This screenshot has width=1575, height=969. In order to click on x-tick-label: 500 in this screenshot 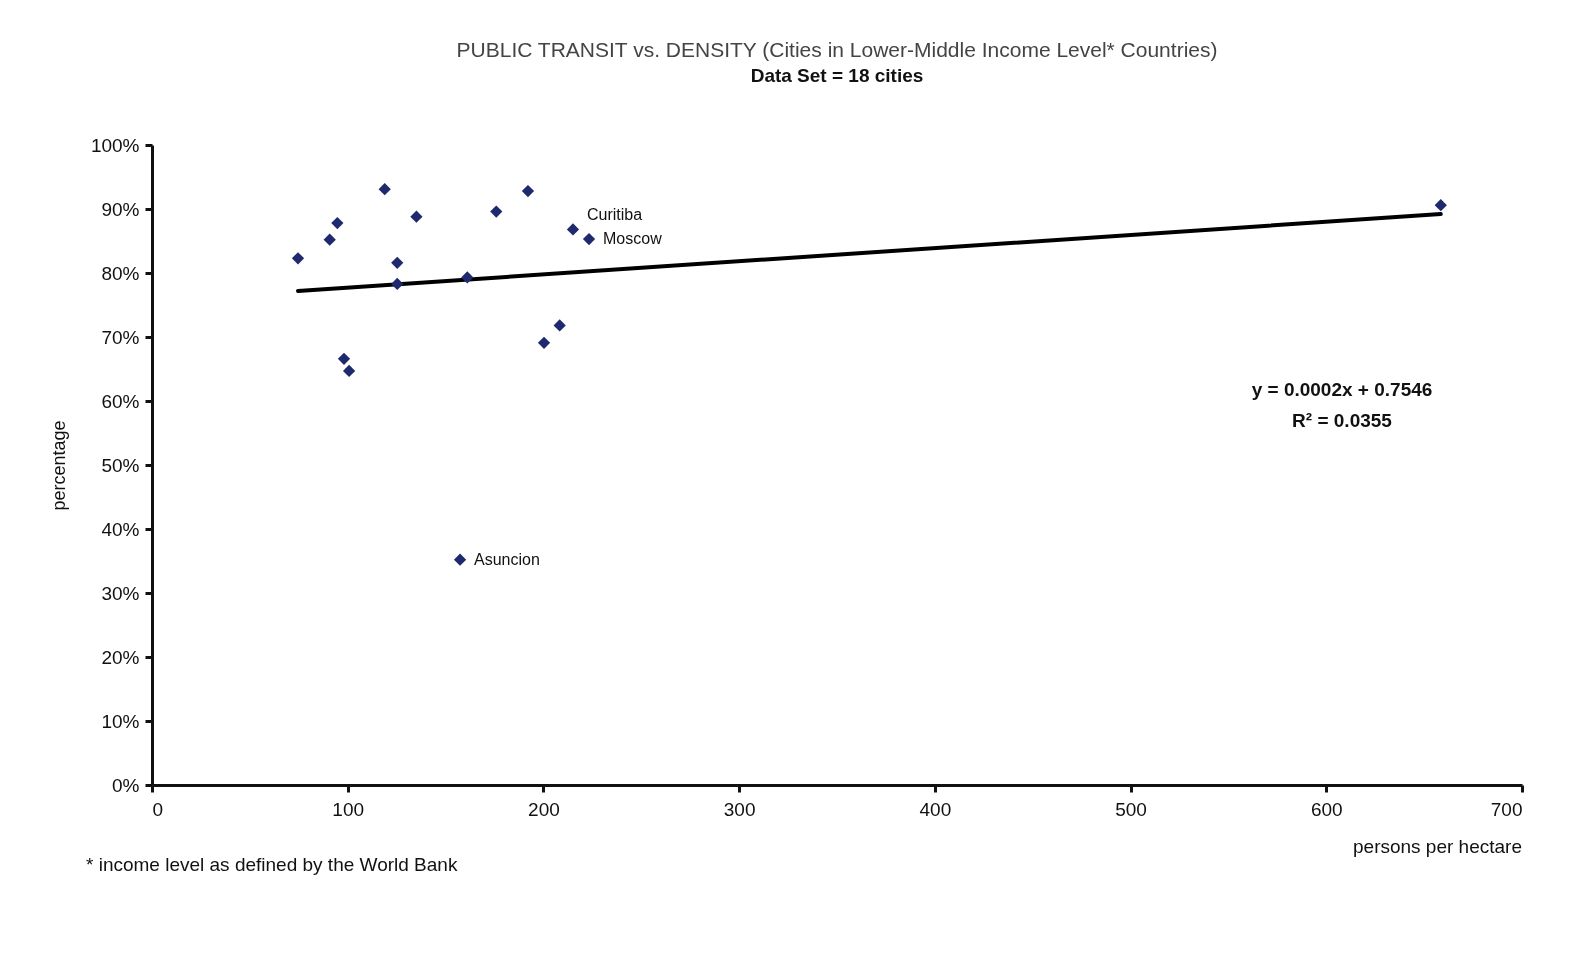, I will do `click(1131, 809)`.